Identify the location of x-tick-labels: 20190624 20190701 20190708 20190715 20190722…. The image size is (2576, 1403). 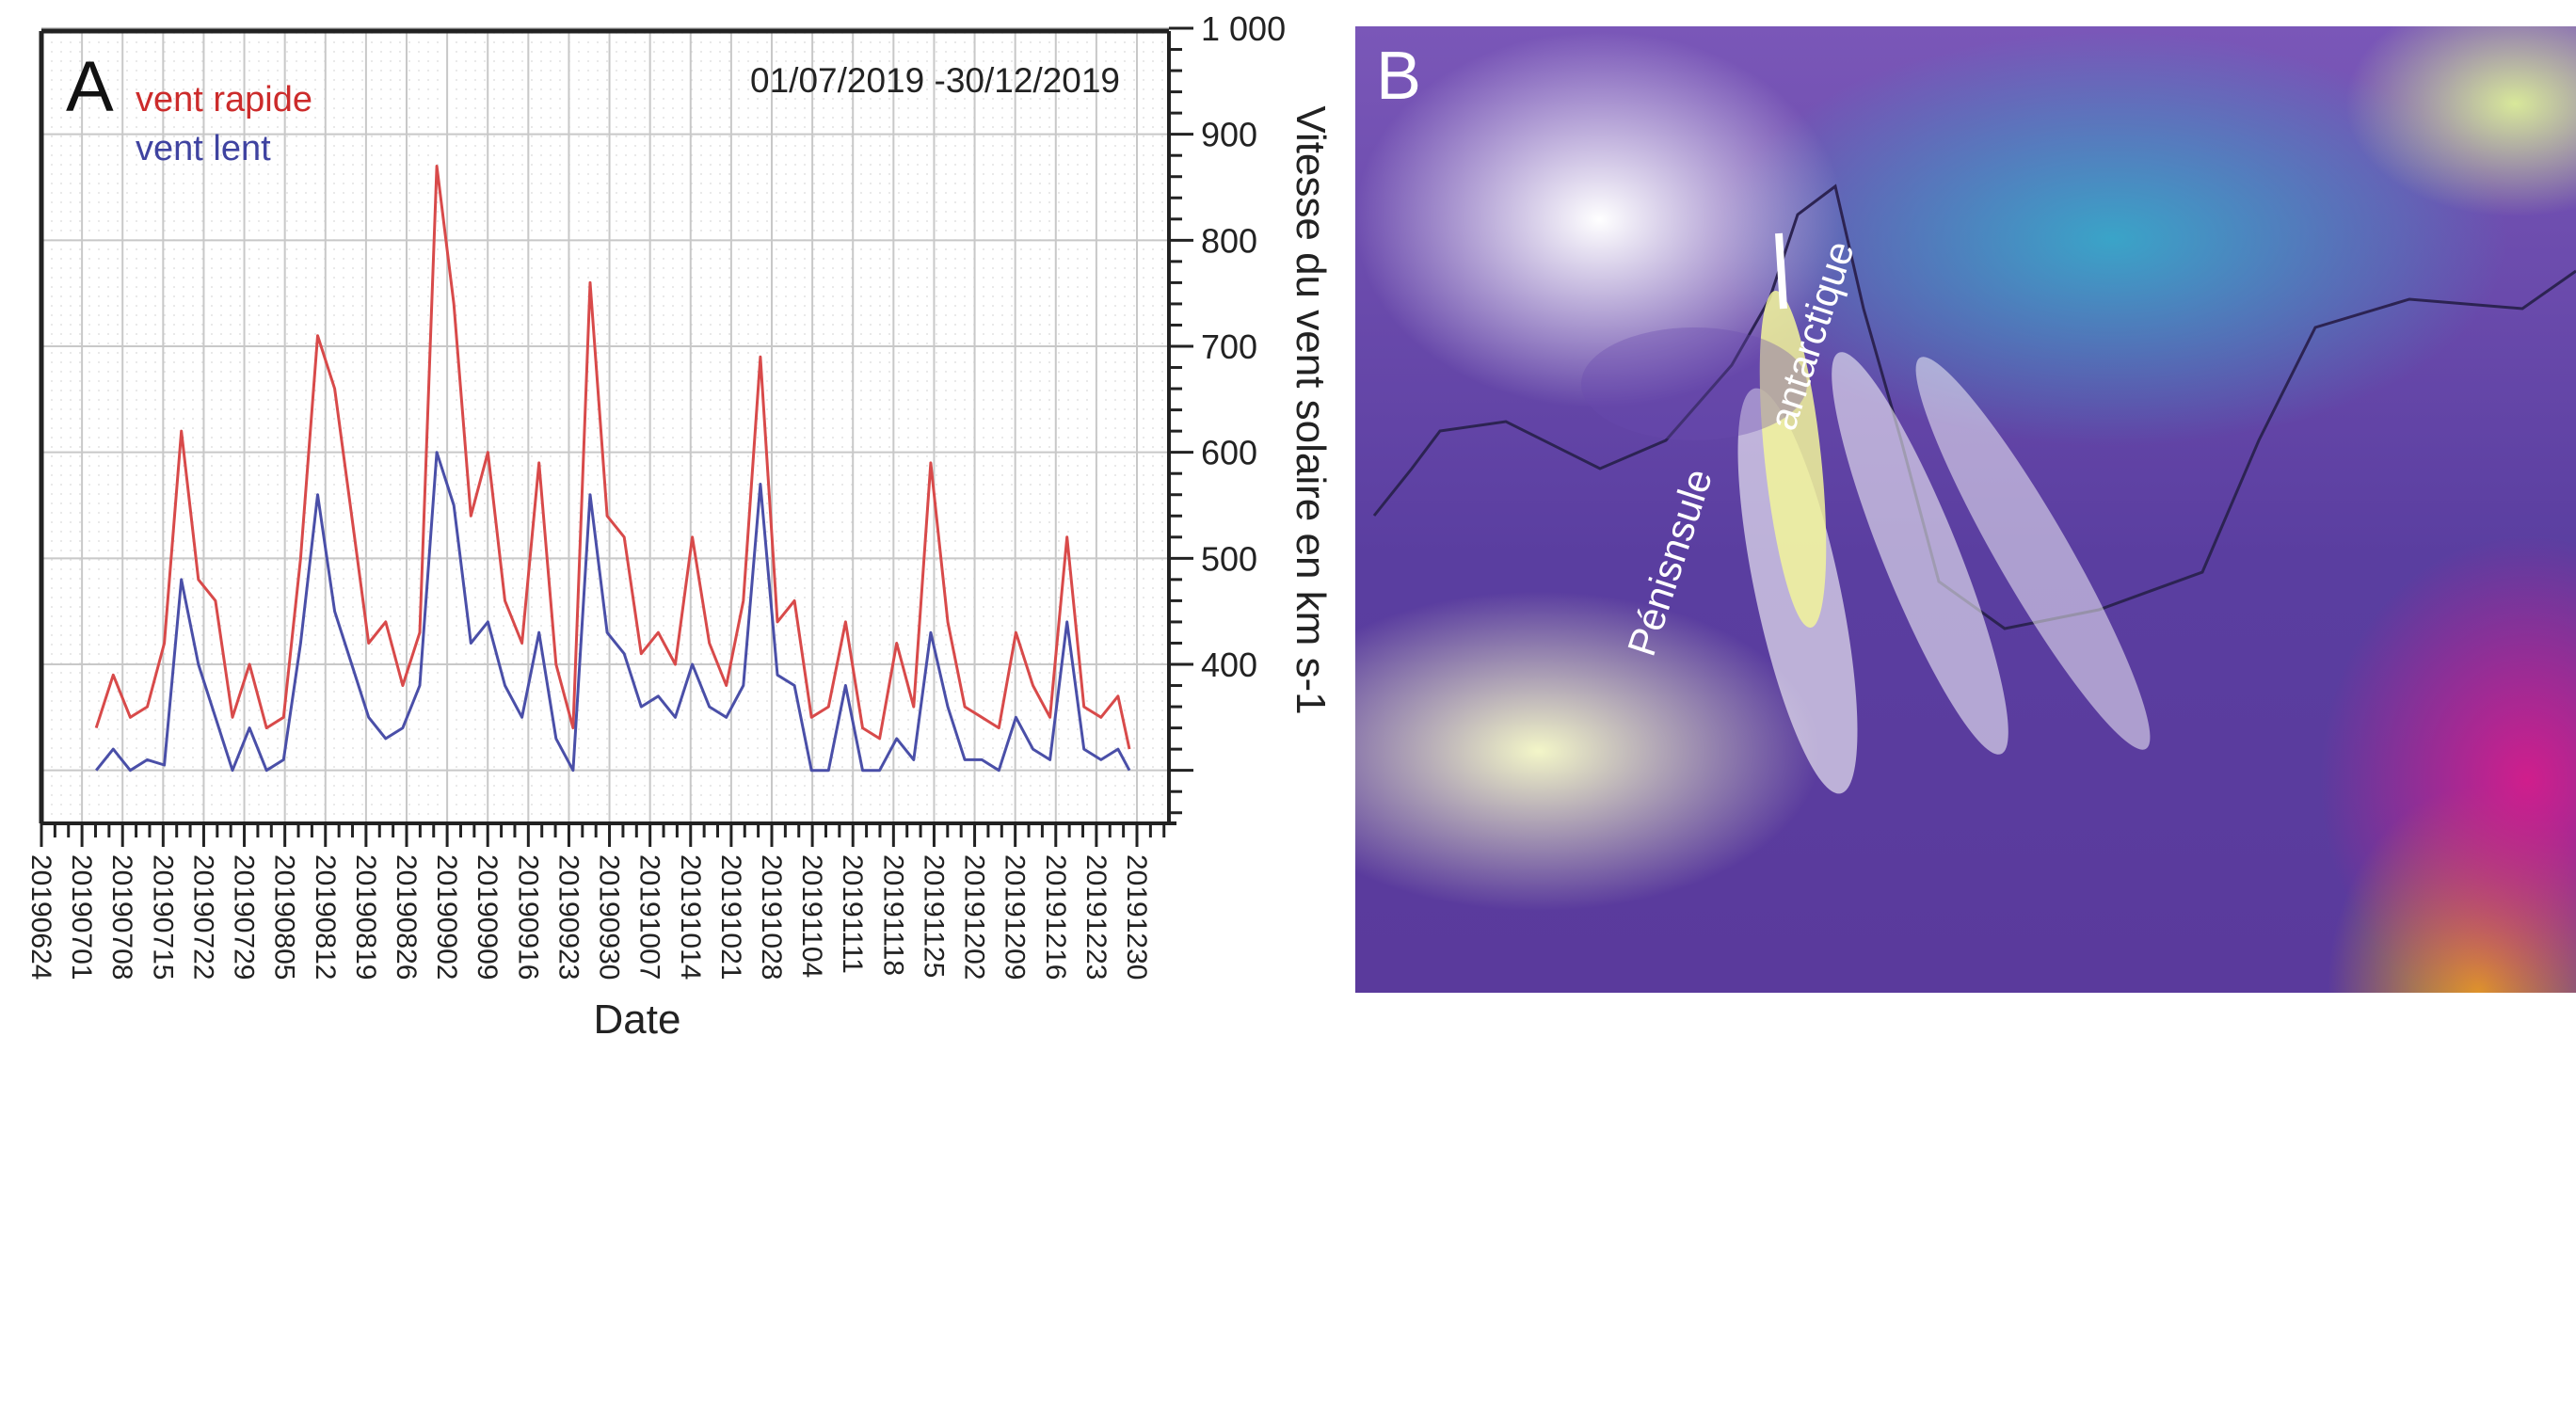
(588, 917).